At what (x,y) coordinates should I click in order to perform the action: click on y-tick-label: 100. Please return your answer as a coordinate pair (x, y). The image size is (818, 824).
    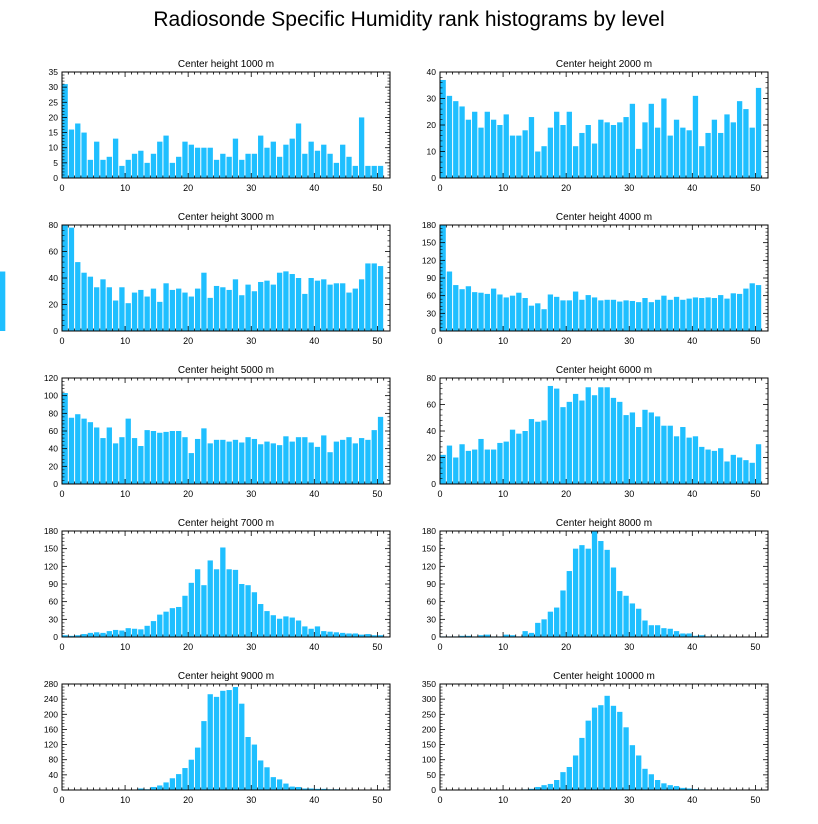
    Looking at the image, I should click on (429, 760).